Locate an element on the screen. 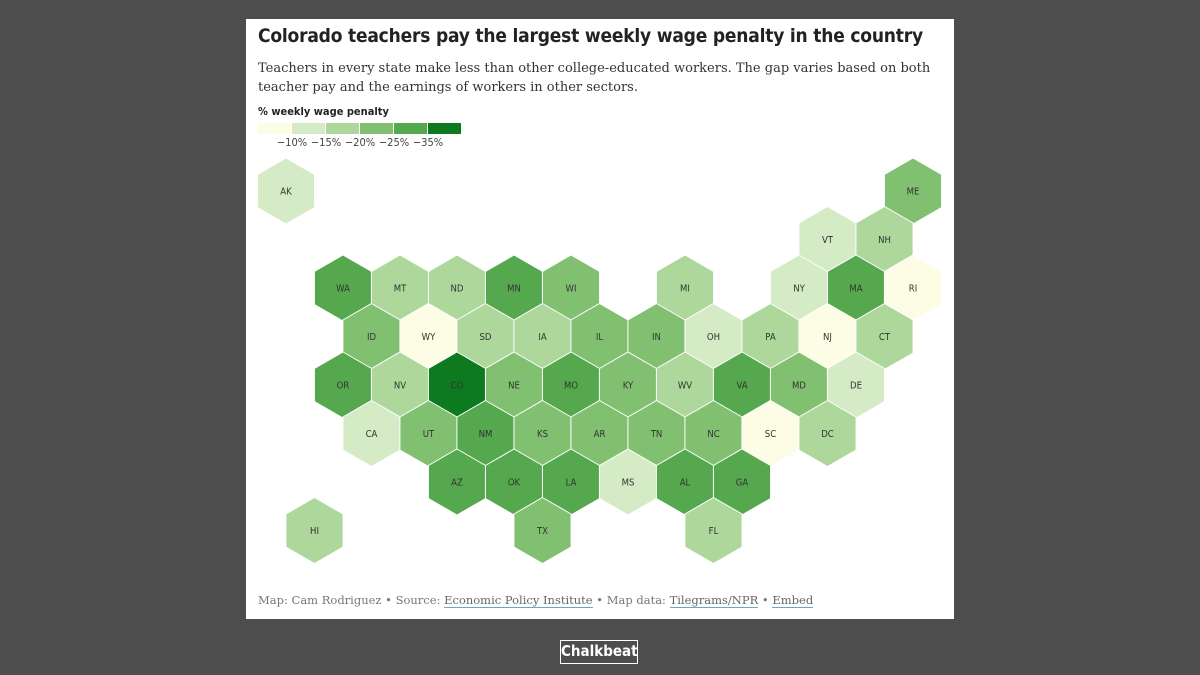 This screenshot has width=1200, height=675. hex-label-tx: TX is located at coordinates (542, 531).